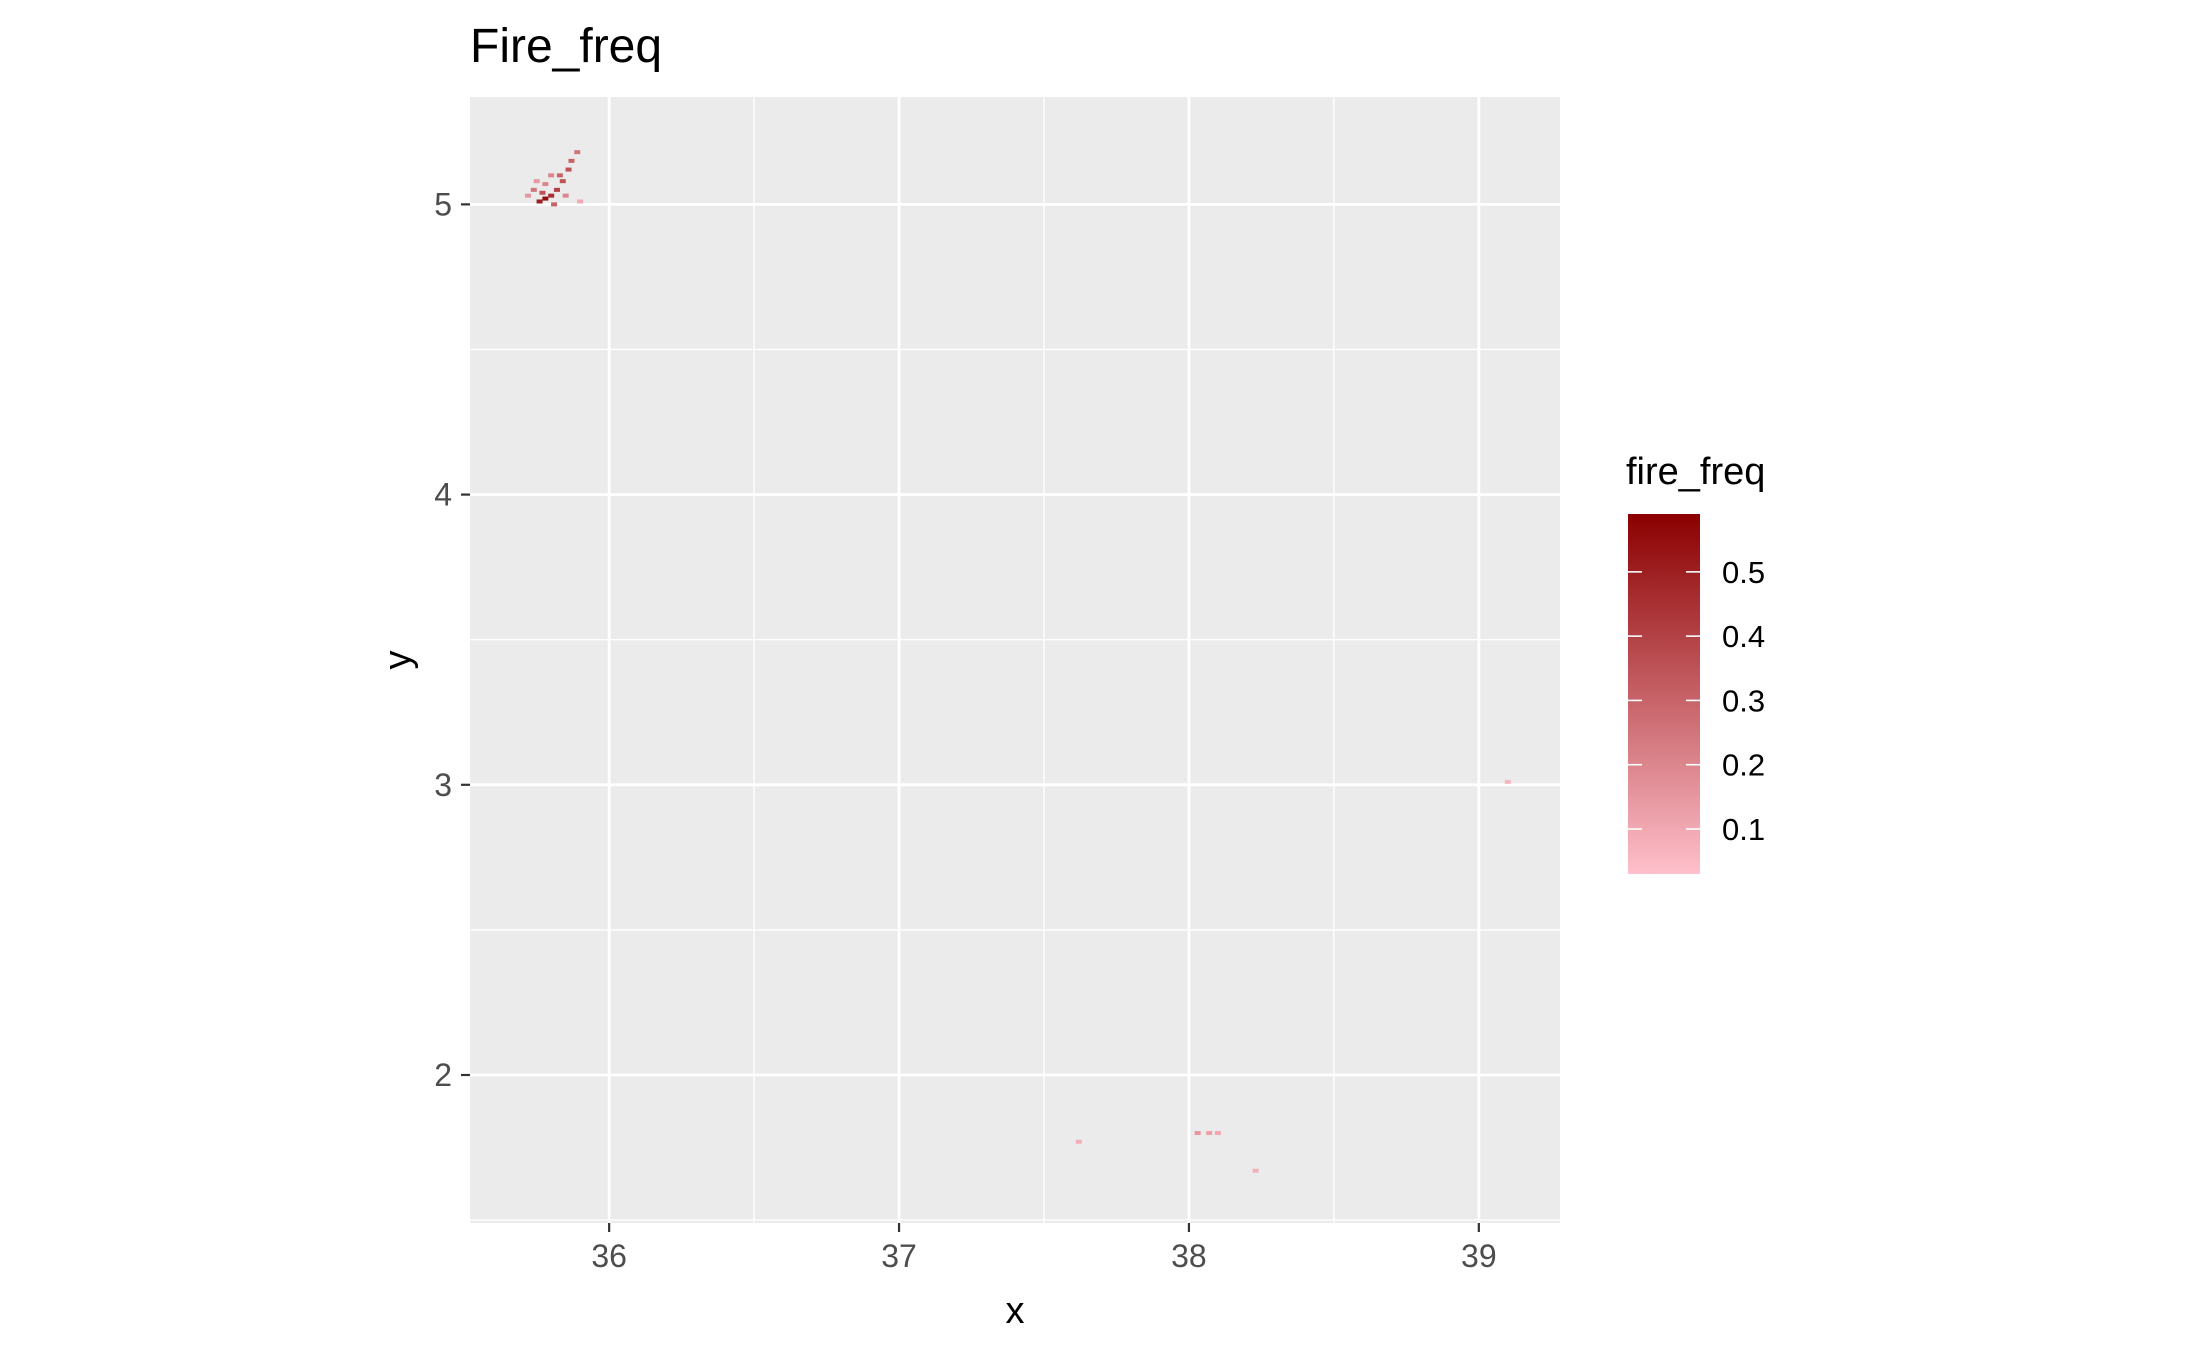 This screenshot has height=1350, width=2186. Describe the element at coordinates (609, 1256) in the screenshot. I see `x-tick-label: 36` at that location.